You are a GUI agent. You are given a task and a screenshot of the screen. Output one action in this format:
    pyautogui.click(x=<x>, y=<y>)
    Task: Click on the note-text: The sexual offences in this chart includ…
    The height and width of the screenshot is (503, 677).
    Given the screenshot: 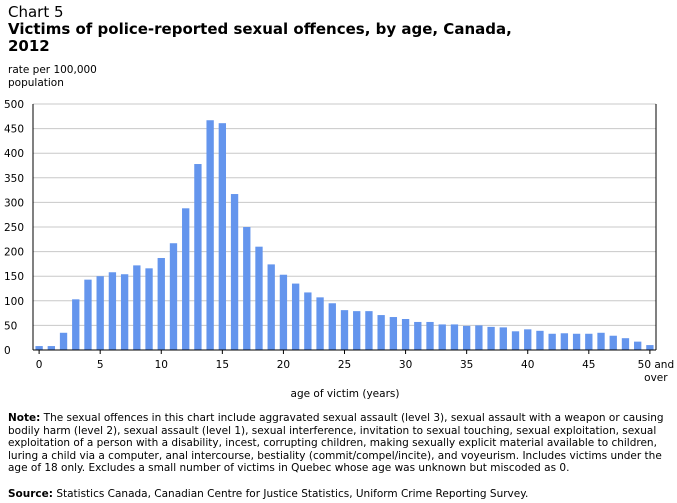 What is the action you would take?
    pyautogui.click(x=336, y=443)
    